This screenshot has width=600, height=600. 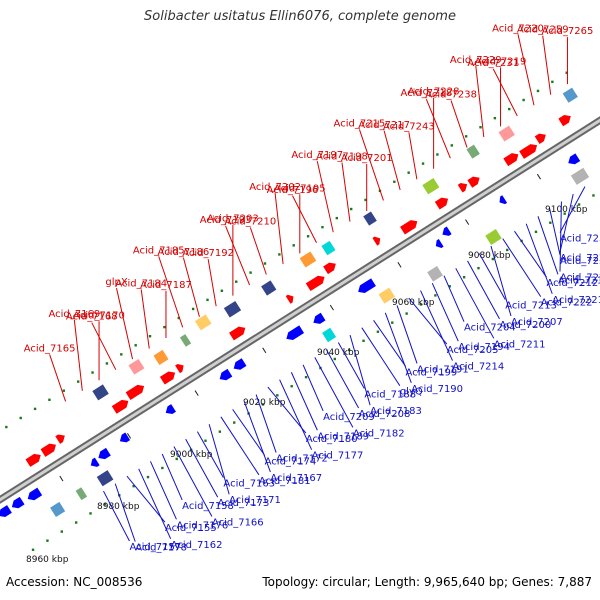 What do you see at coordinates (484, 347) in the screenshot?
I see `gene-label: Acid_7194` at bounding box center [484, 347].